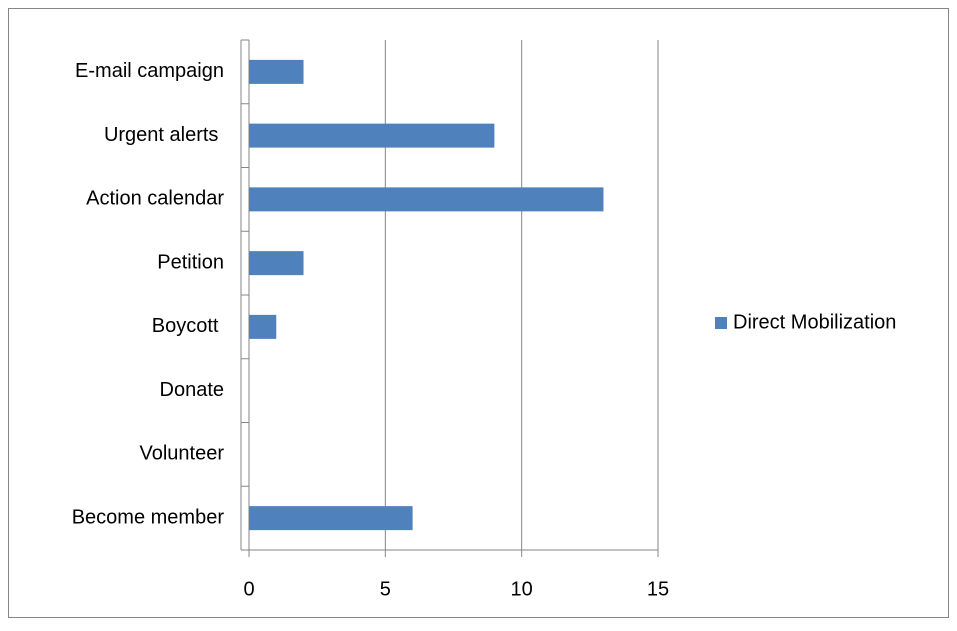 This screenshot has width=957, height=631. I want to click on legend-swatch, so click(721, 323).